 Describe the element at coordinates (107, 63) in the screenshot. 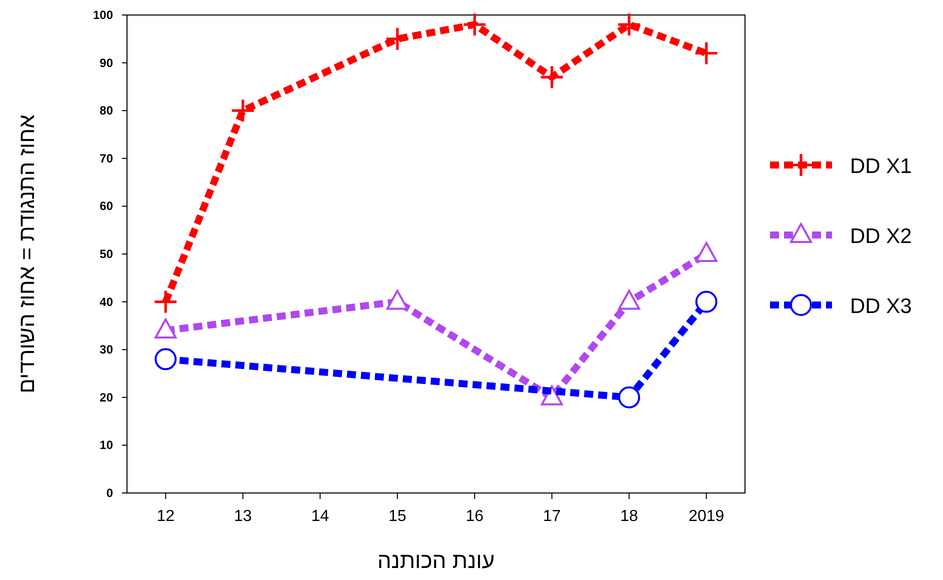

I see `y-tick-label: 90` at that location.